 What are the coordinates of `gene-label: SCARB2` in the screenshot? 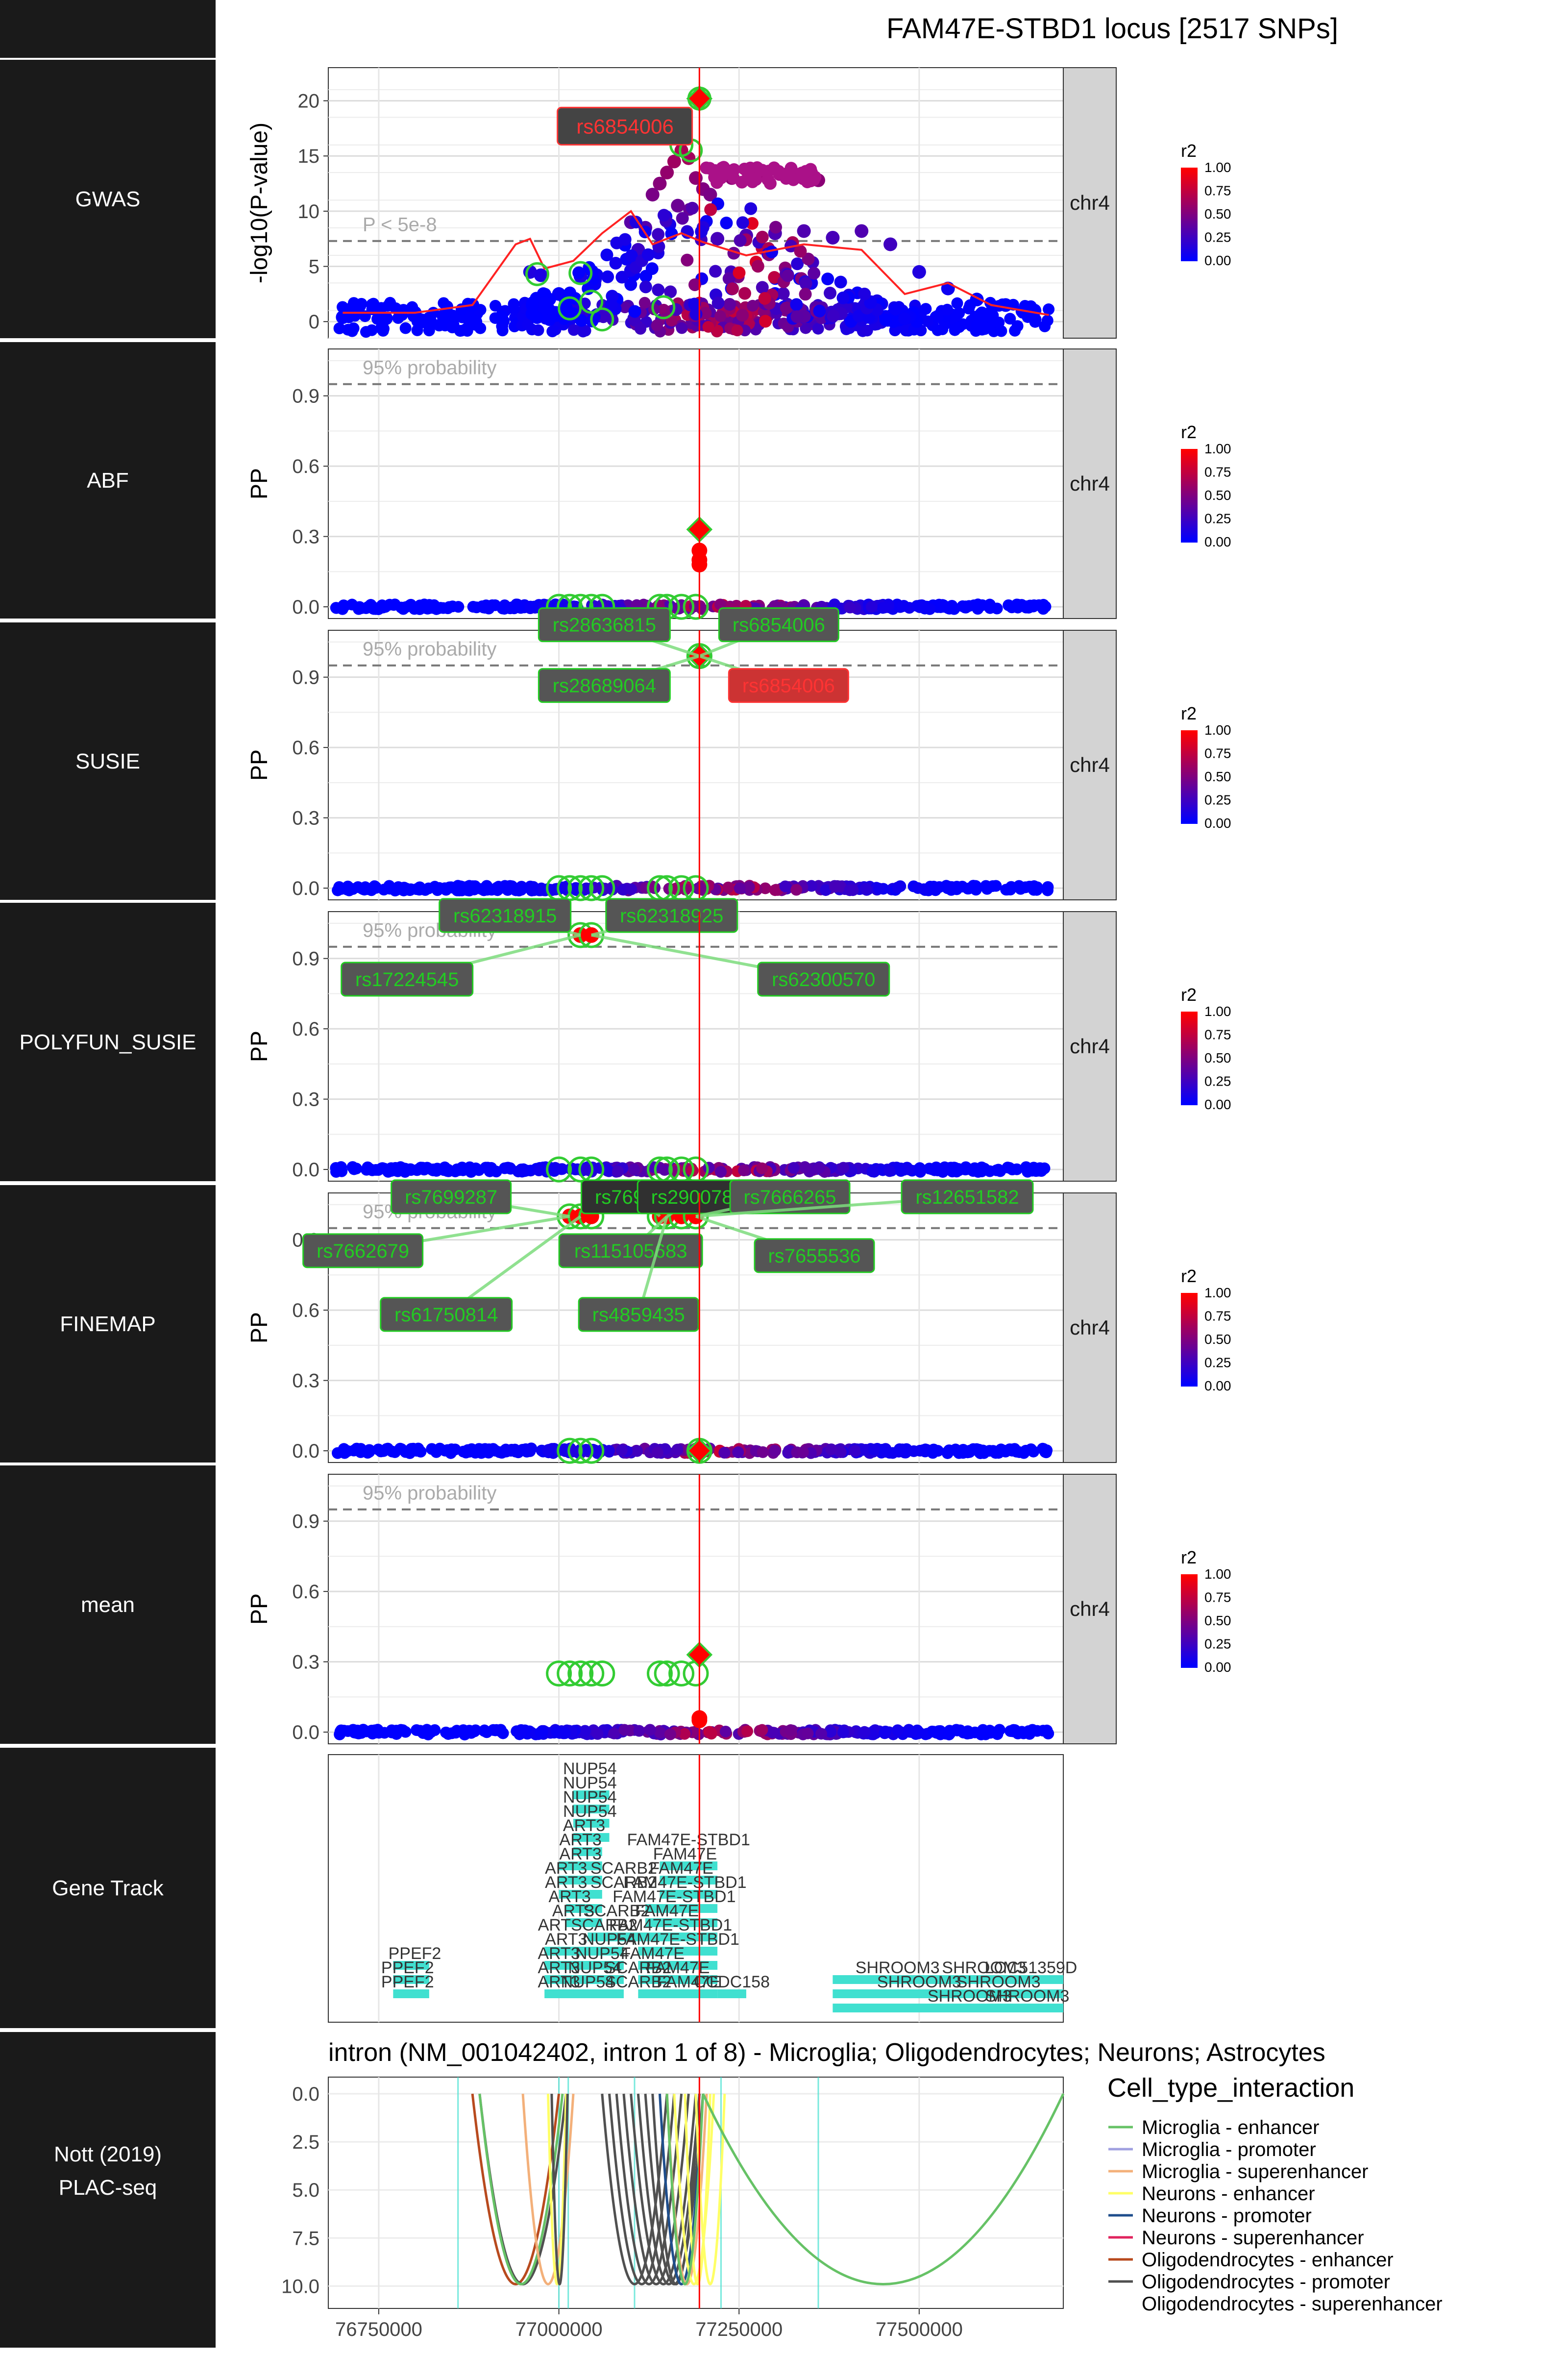 It's located at (638, 1968).